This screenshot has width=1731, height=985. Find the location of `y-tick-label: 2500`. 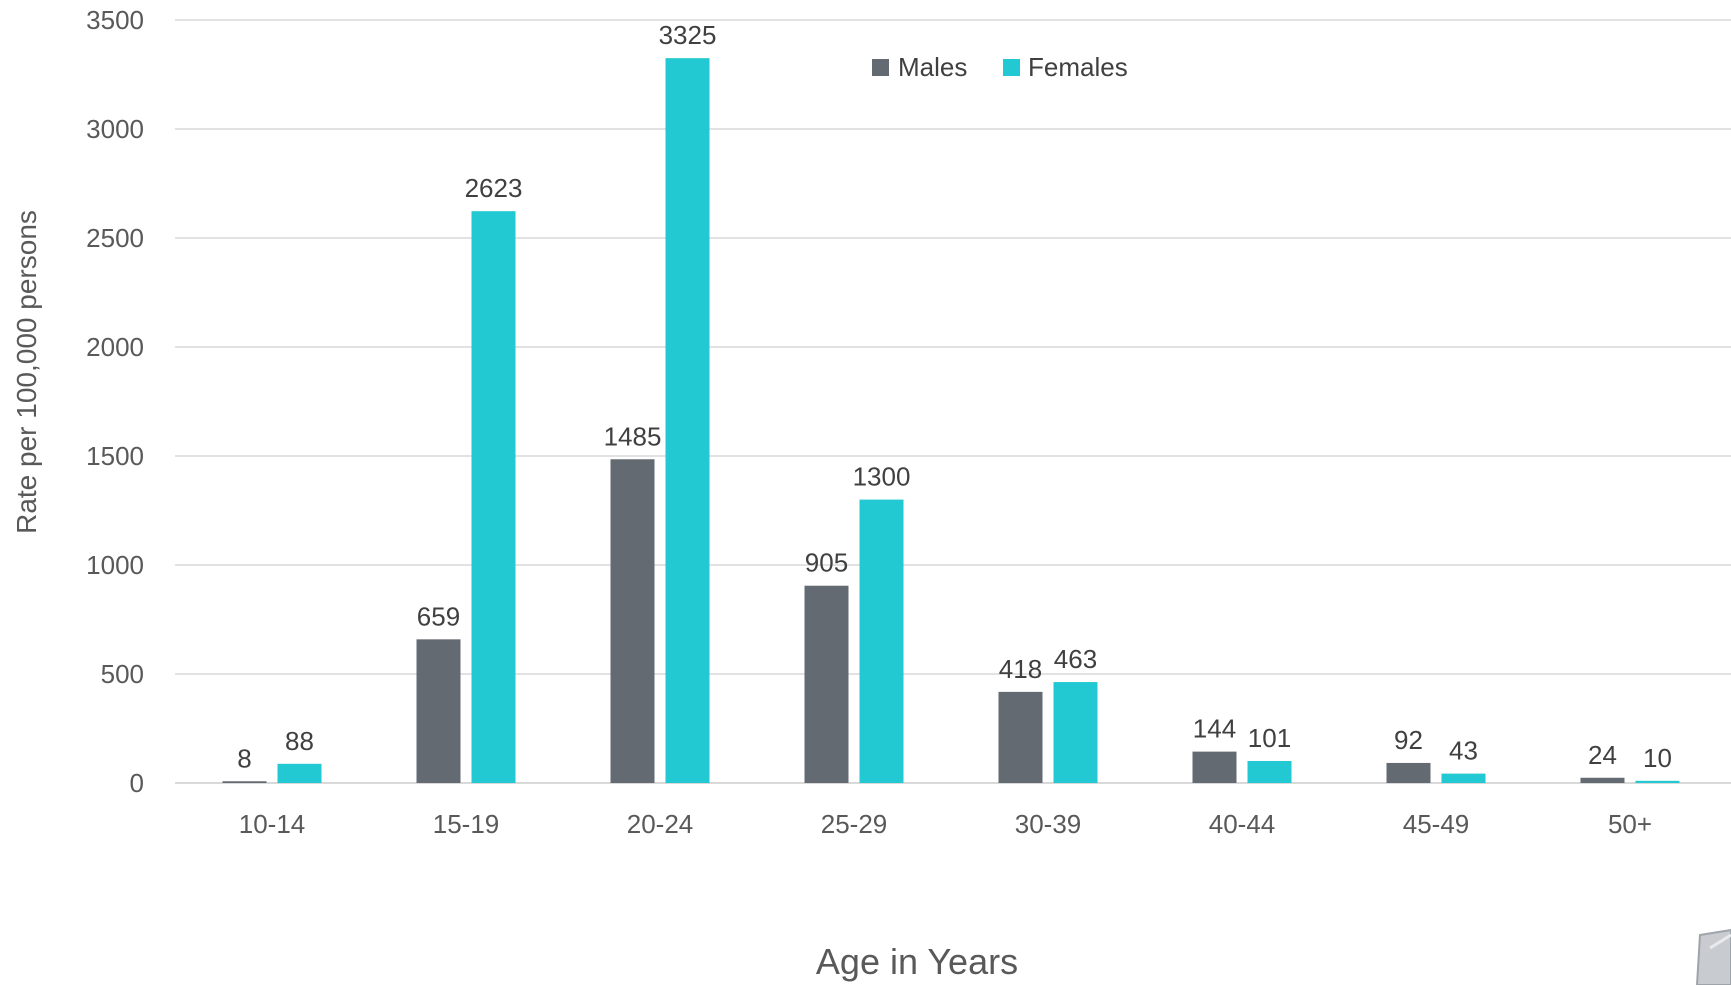

y-tick-label: 2500 is located at coordinates (115, 238).